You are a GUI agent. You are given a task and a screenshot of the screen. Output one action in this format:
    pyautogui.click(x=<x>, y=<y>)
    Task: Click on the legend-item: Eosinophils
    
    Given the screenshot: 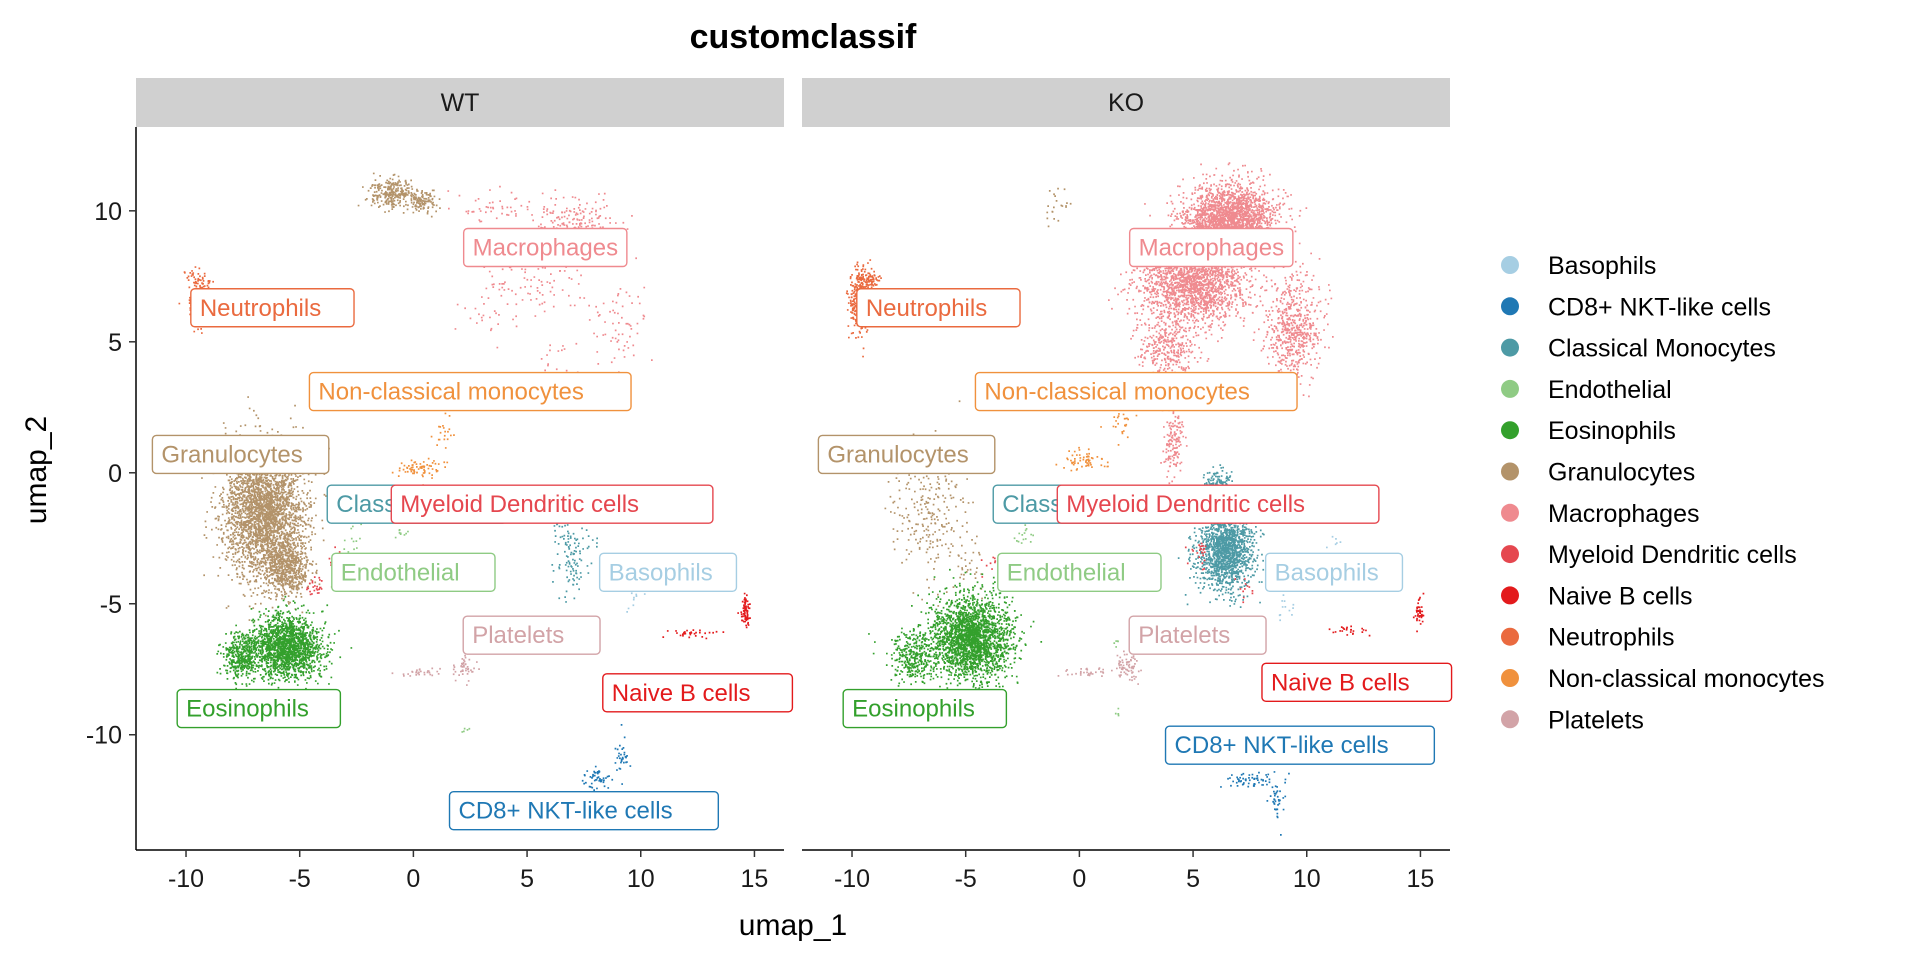 What is the action you would take?
    pyautogui.click(x=1588, y=431)
    